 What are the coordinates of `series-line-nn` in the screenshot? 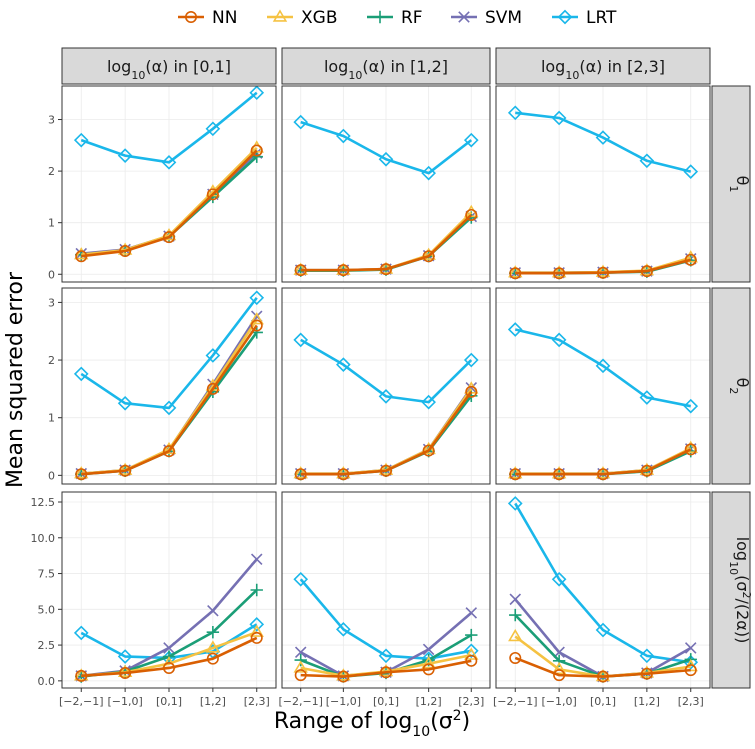 It's located at (603, 266).